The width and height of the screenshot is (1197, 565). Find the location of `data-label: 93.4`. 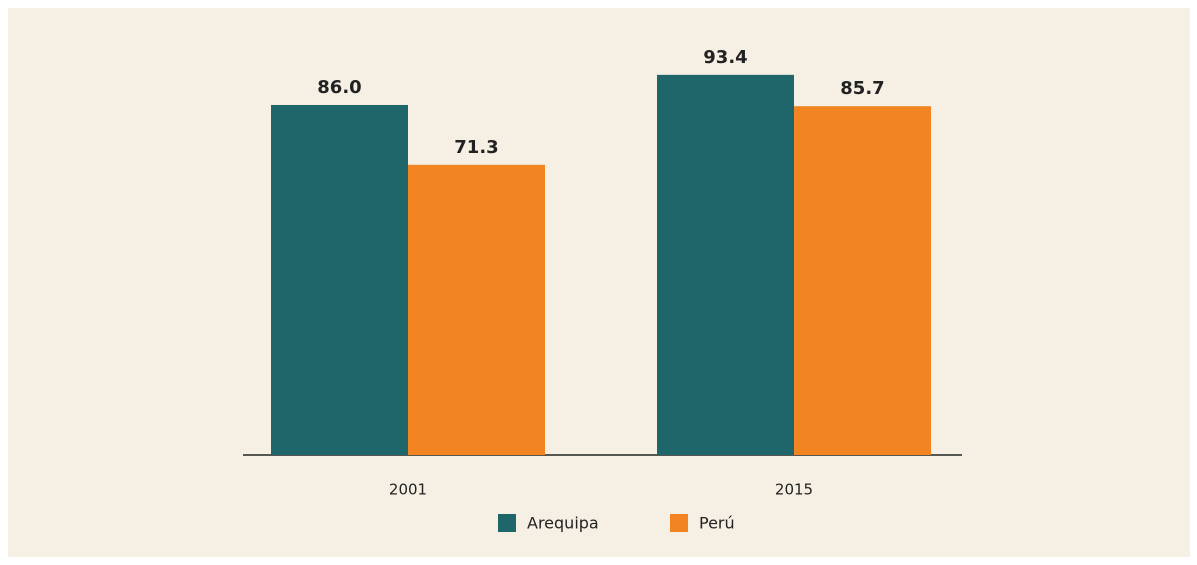

data-label: 93.4 is located at coordinates (725, 57).